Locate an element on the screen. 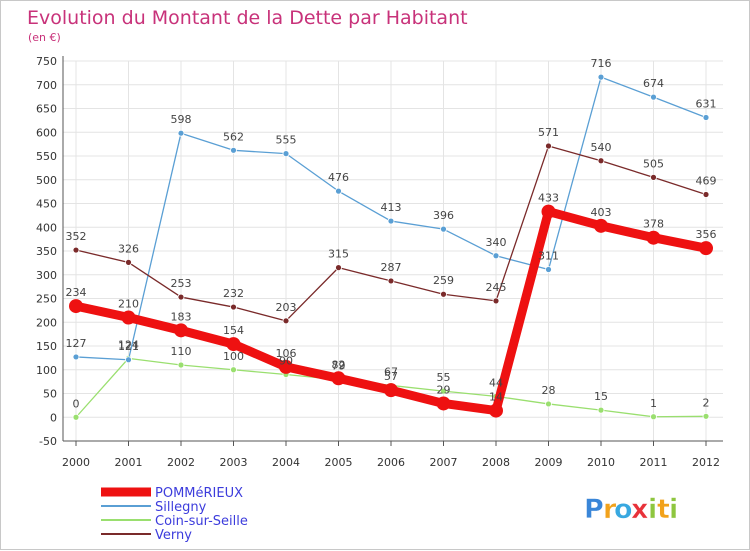  y-tick-label: 450 is located at coordinates (46, 204).